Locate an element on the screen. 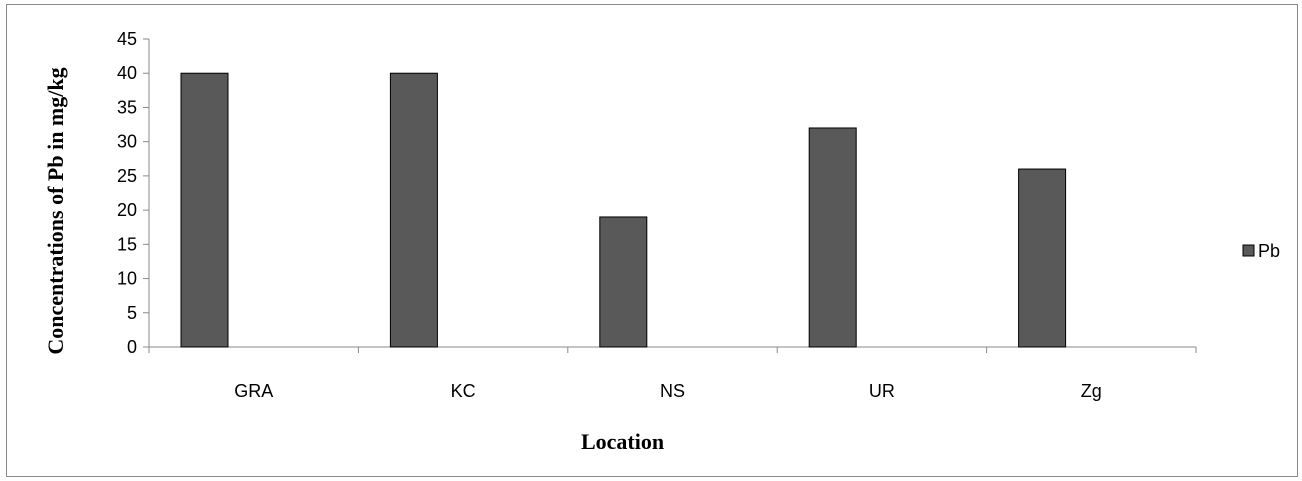 The width and height of the screenshot is (1302, 481). x-tick-label: UR is located at coordinates (882, 391).